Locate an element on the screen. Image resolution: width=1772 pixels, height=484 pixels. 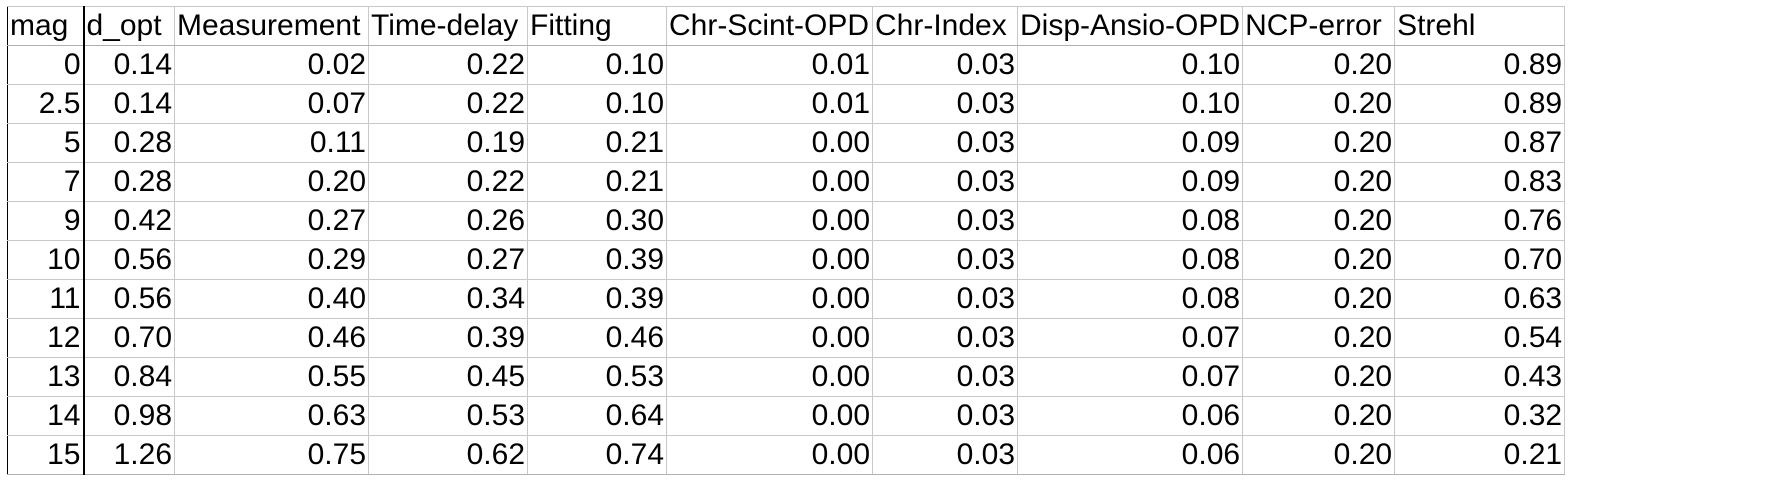
column-header-measurement: Measurement is located at coordinates (271, 26).